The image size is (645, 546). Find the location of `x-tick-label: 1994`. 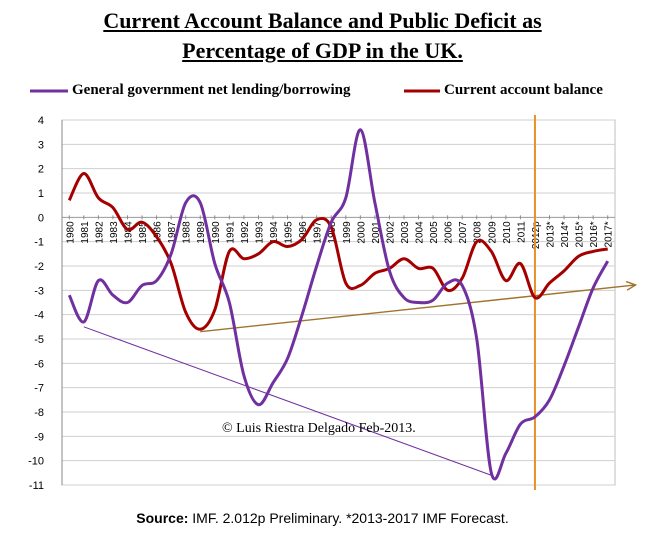

x-tick-label: 1994 is located at coordinates (274, 232).